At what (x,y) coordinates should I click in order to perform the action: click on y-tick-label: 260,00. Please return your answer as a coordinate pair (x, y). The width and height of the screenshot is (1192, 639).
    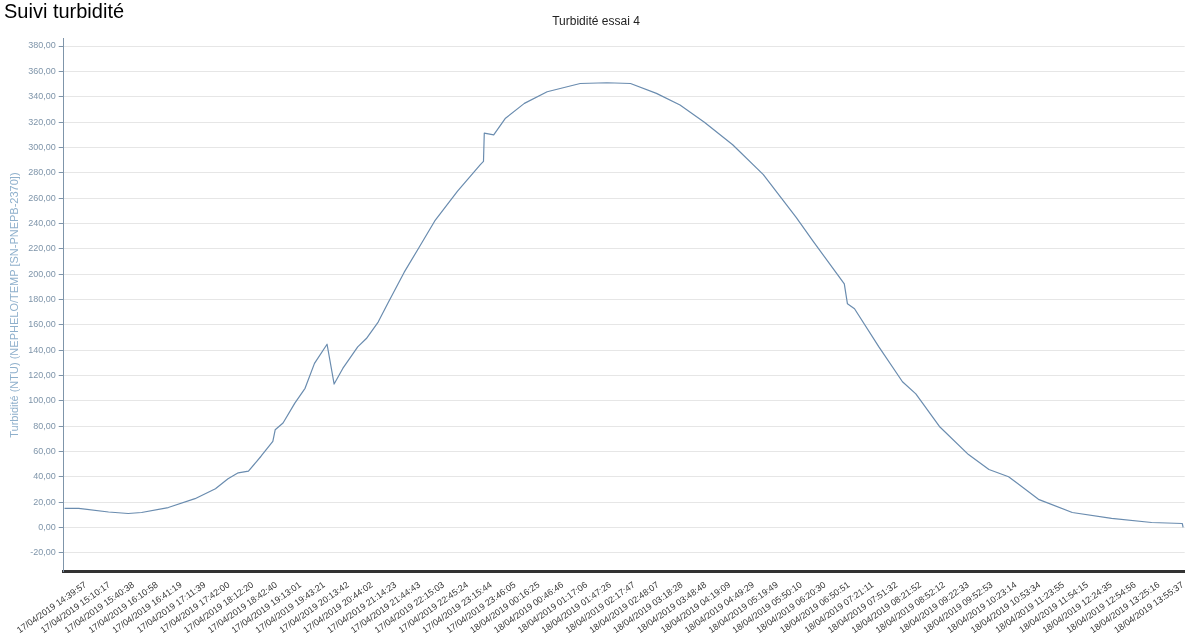
    Looking at the image, I should click on (42, 197).